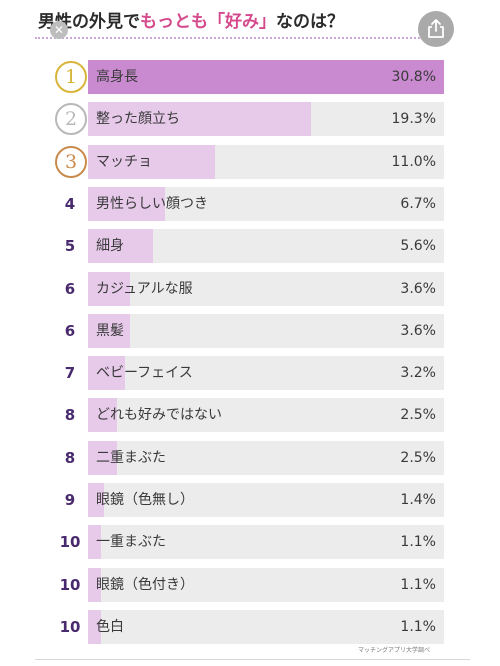  I want to click on bar-track: 高身長 30.8%, so click(266, 77).